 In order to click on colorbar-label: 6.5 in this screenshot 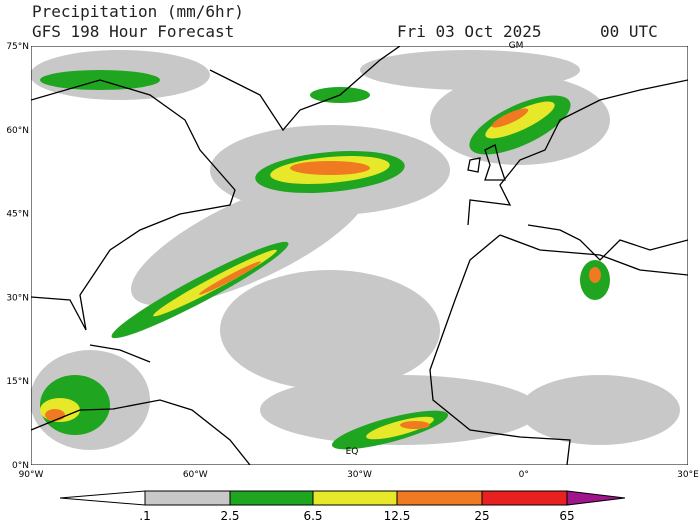, I will do `click(312, 516)`.